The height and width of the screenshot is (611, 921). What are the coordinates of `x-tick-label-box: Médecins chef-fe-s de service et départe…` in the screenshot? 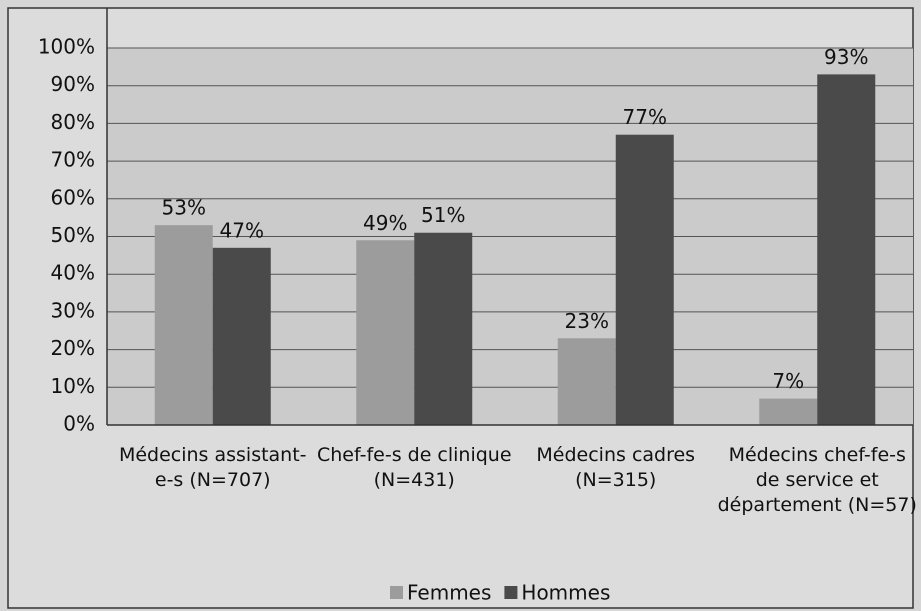 It's located at (817, 480).